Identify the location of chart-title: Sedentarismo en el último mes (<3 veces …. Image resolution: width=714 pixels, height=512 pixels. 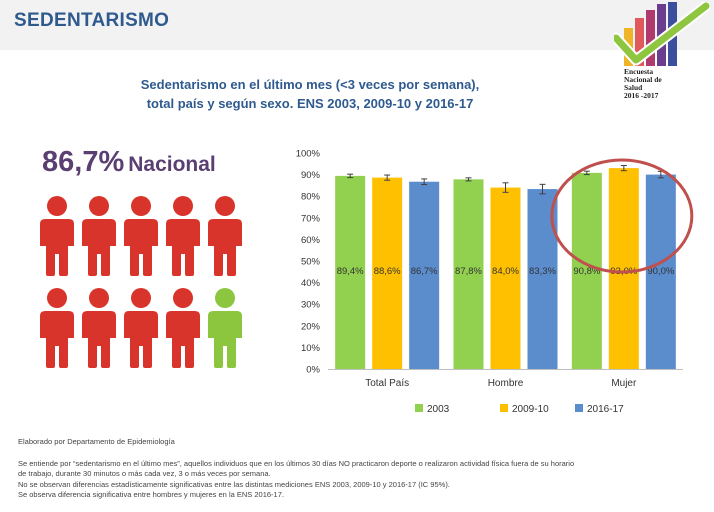
(310, 94).